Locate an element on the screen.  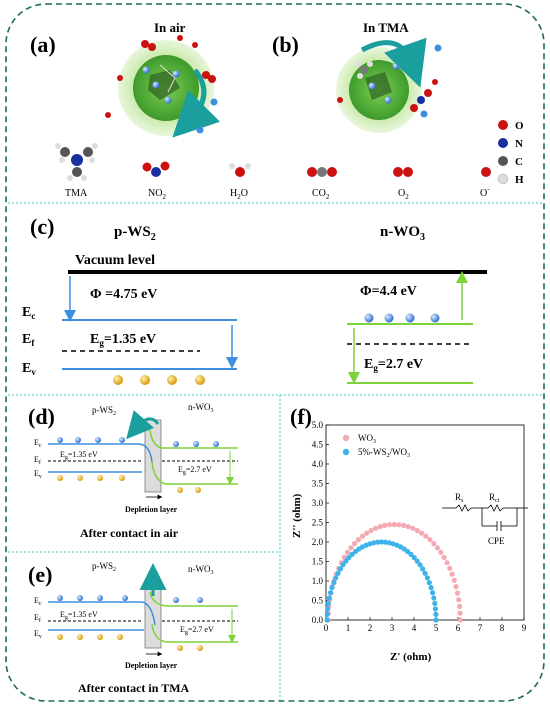
sensor-particle-tma is located at coordinates (389, 85).